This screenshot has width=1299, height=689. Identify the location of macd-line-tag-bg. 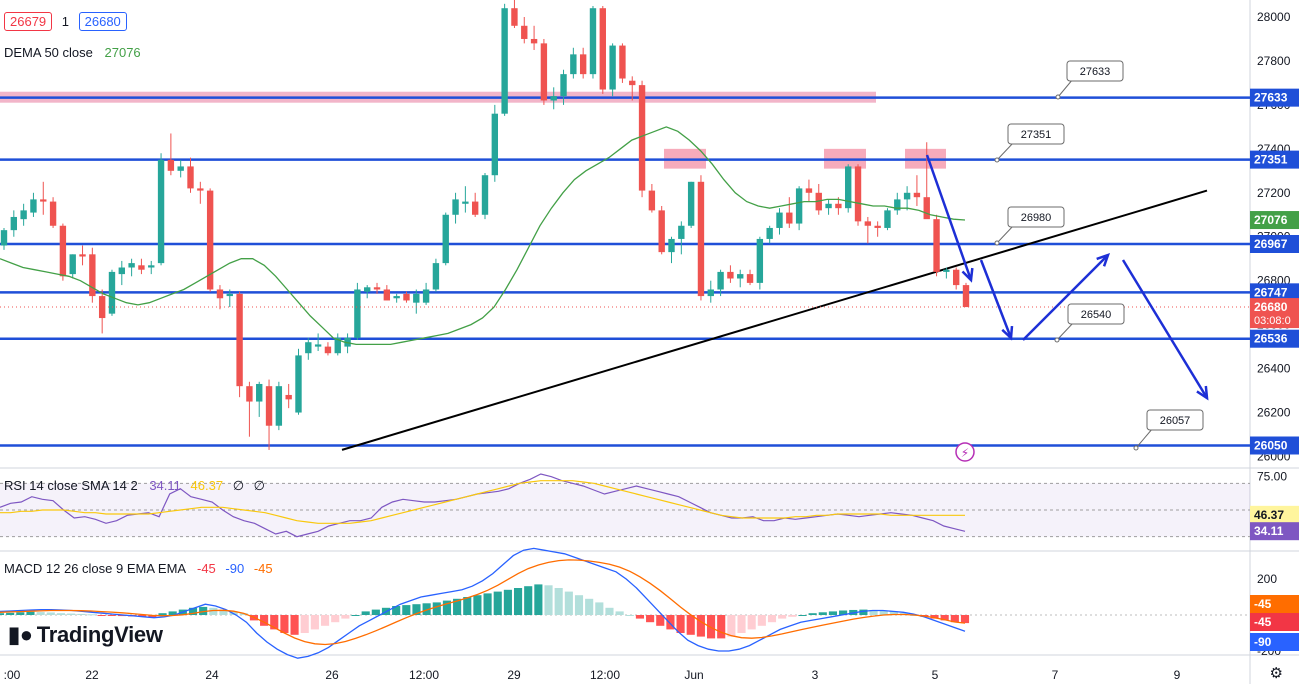
(1274, 642).